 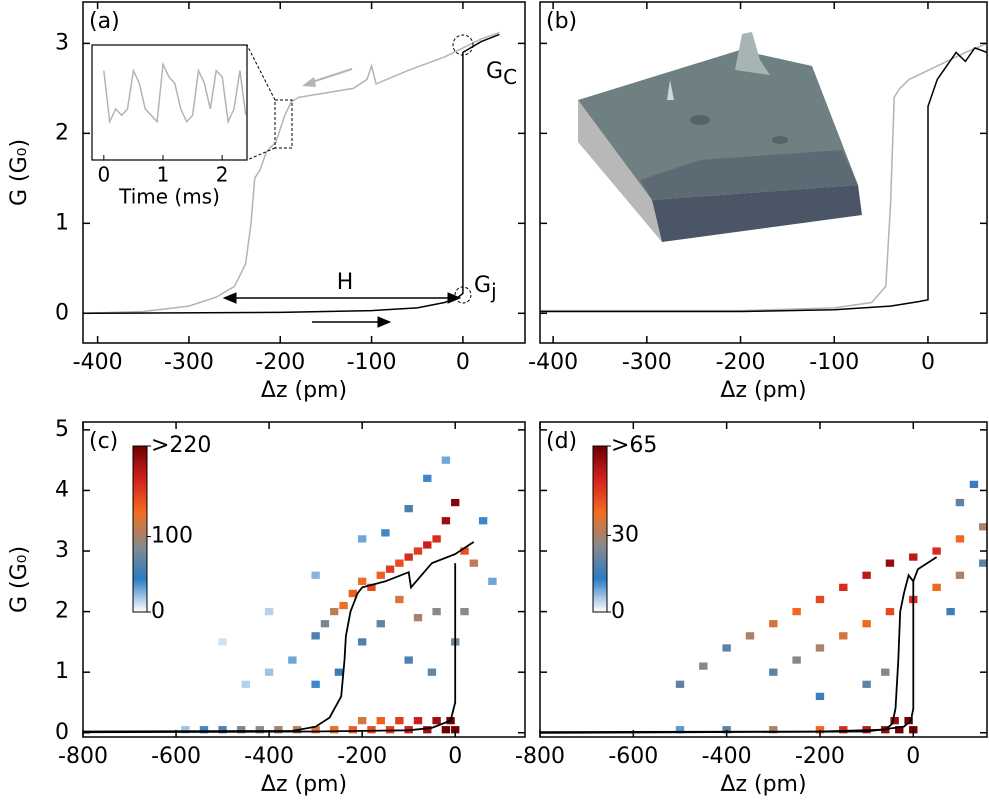 What do you see at coordinates (62, 222) in the screenshot?
I see `y-tick-label: 1` at bounding box center [62, 222].